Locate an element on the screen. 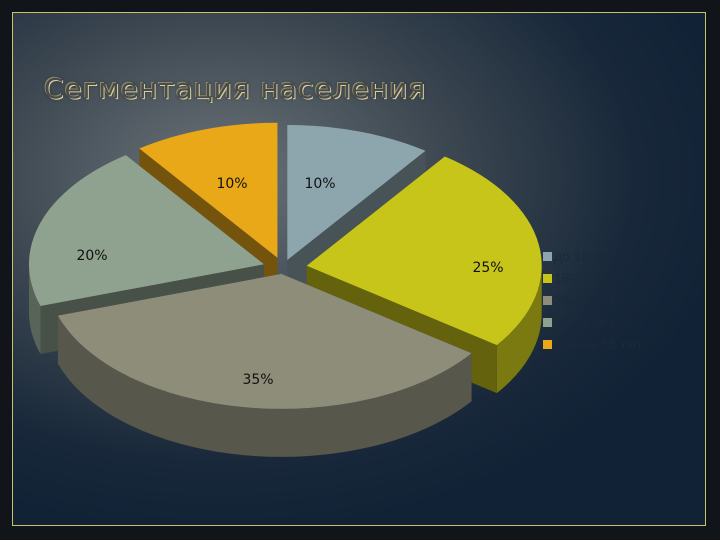 The height and width of the screenshot is (540, 720). legend-item-2: 18-25 лет is located at coordinates (593, 278).